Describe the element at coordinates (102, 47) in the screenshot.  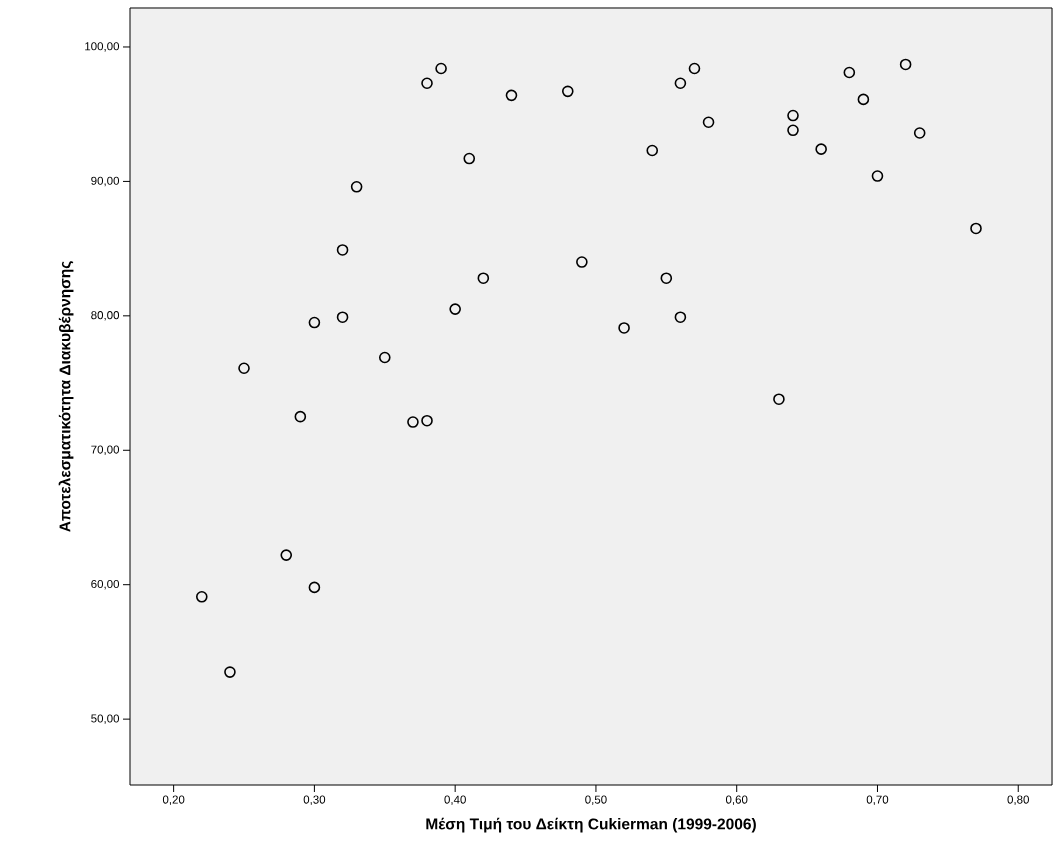
I see `y-tick-label: 100,00` at that location.